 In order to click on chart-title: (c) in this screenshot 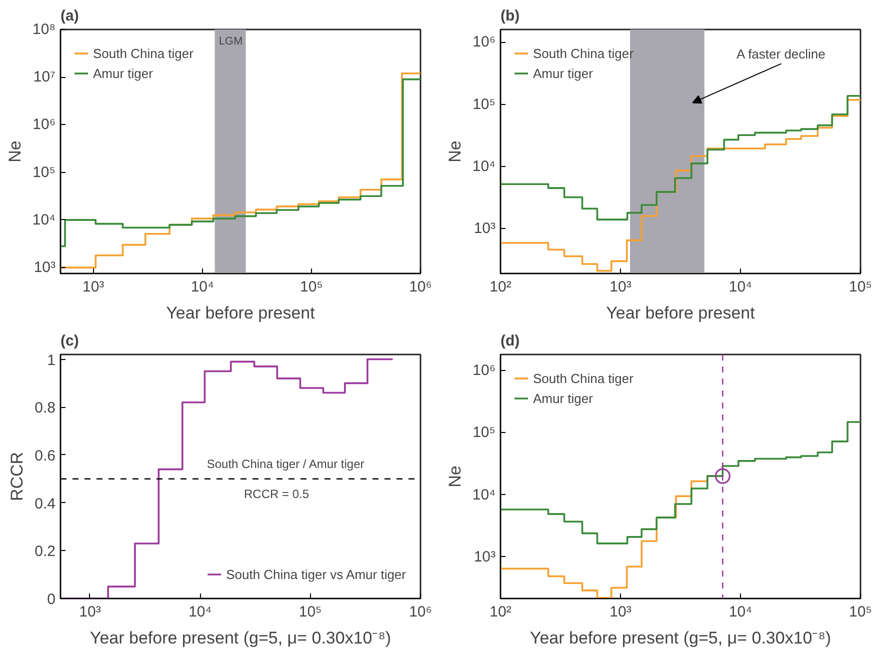, I will do `click(69, 341)`.